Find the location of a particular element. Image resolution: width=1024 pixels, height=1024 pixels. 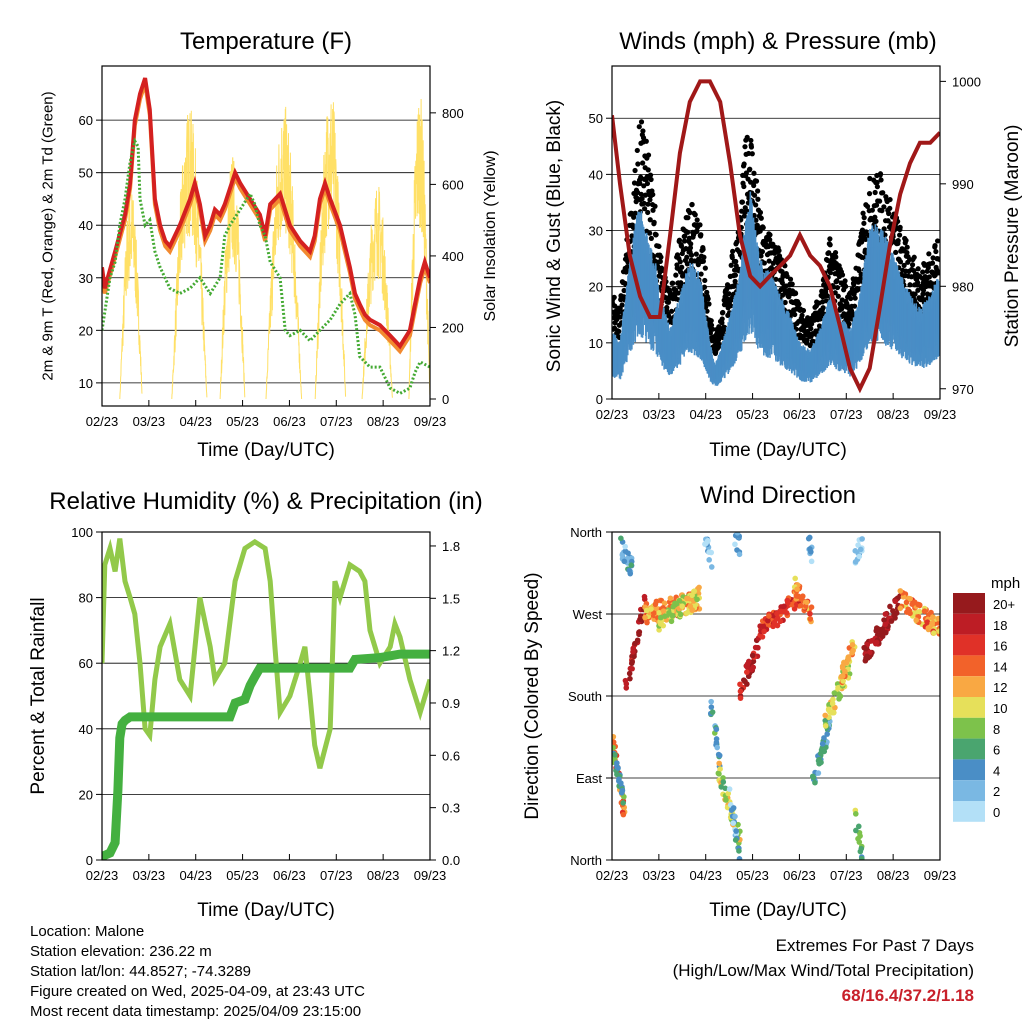

y-tick-label: East is located at coordinates (589, 778).